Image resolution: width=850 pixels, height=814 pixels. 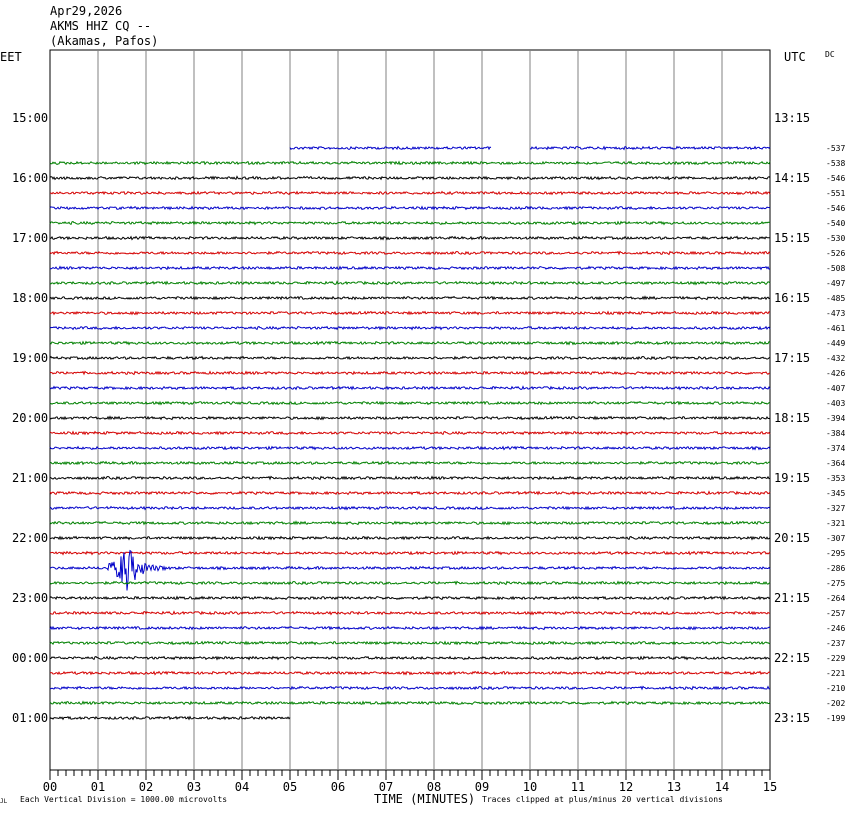 I want to click on dc-value: -384, so click(x=835, y=433).